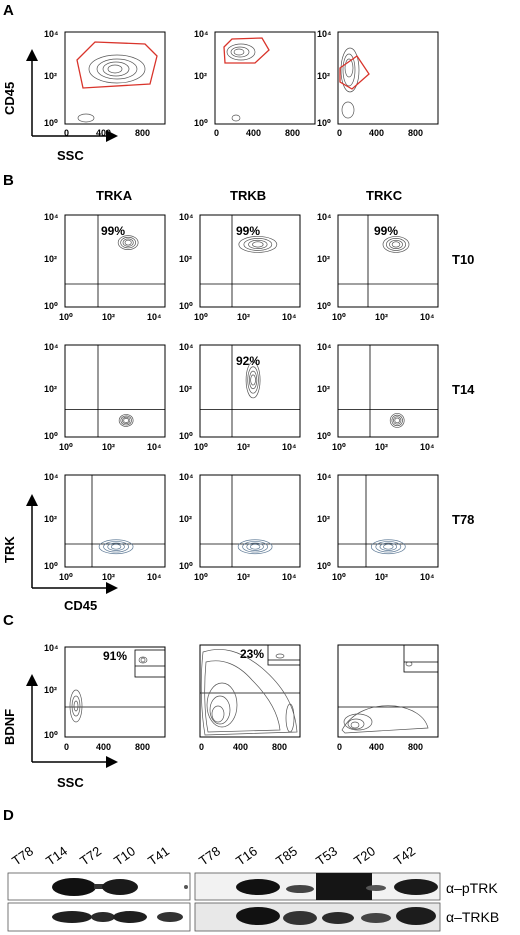  What do you see at coordinates (9, 98) in the screenshot?
I see `panel-a-y-label: CD45` at bounding box center [9, 98].